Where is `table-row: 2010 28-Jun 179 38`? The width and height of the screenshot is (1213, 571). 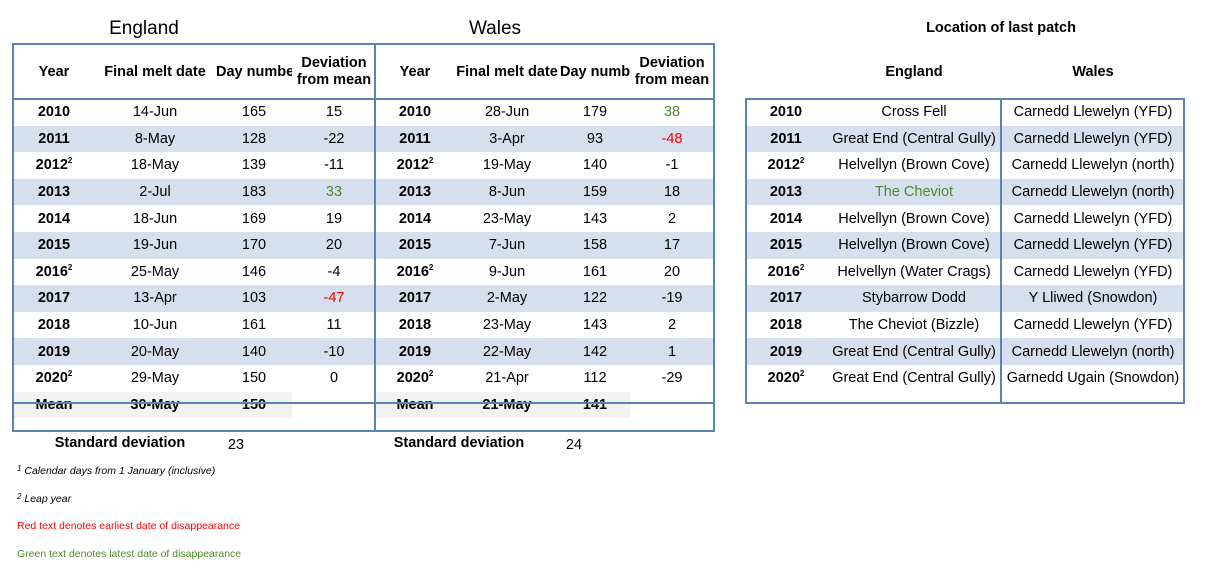 table-row: 2010 28-Jun 179 38 is located at coordinates (545, 112).